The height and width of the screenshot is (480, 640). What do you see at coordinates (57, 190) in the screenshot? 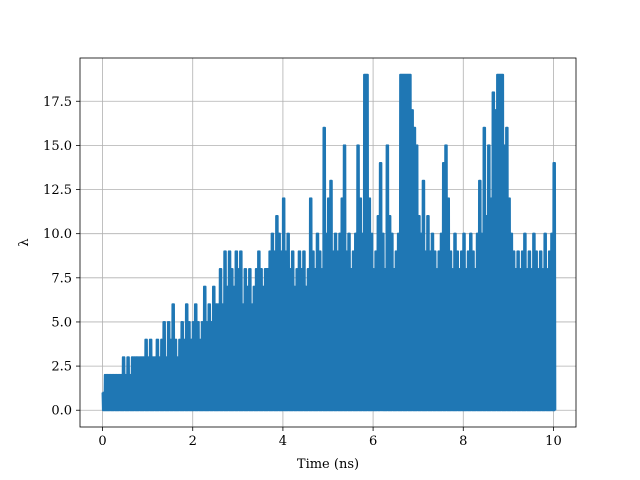
I see `y-tick-label: 12.5` at bounding box center [57, 190].